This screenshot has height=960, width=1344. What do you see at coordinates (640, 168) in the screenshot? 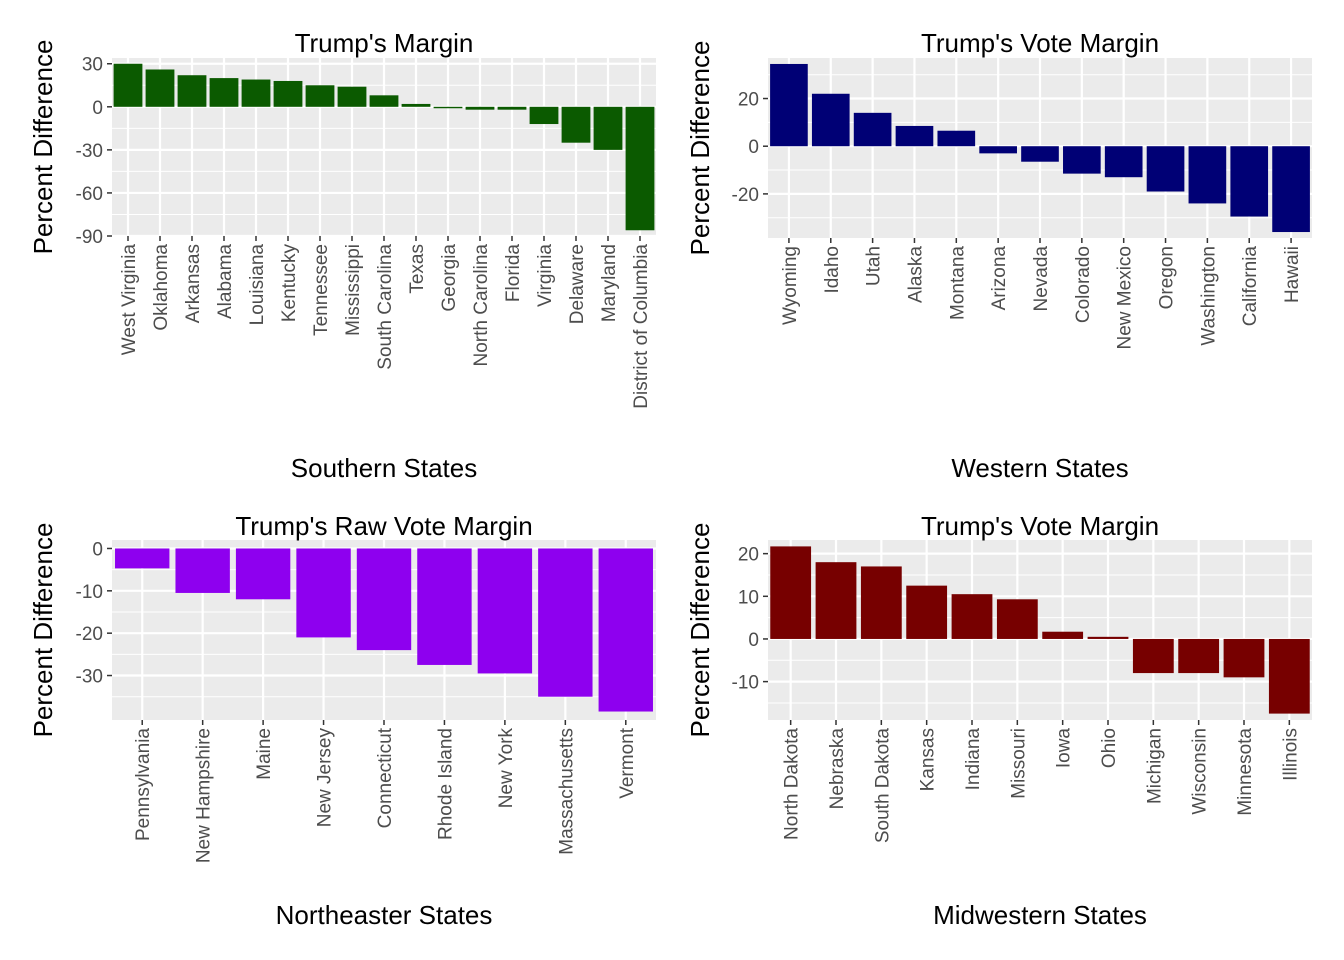
I see `bar-district-of-columbia` at bounding box center [640, 168].